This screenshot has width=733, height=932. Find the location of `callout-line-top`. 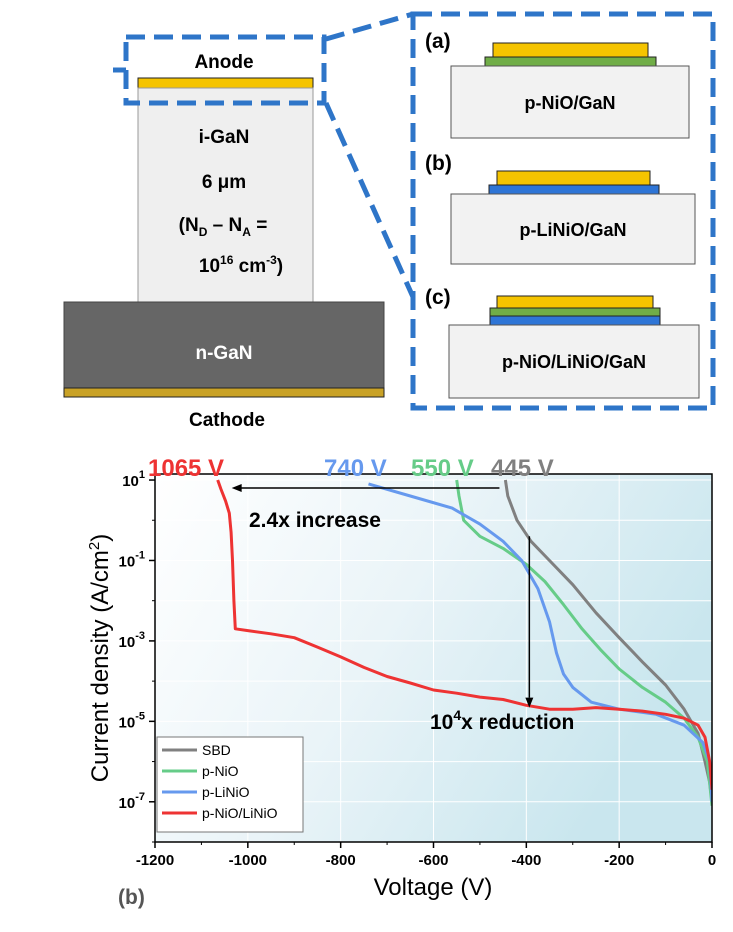

callout-line-top is located at coordinates (369, 26).